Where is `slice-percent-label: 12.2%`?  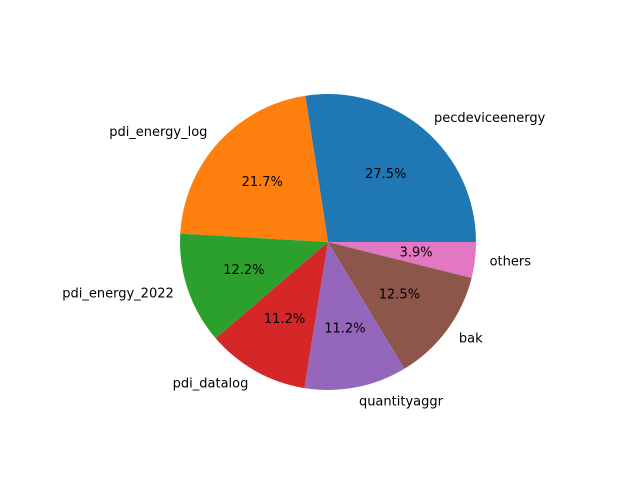
slice-percent-label: 12.2% is located at coordinates (243, 270).